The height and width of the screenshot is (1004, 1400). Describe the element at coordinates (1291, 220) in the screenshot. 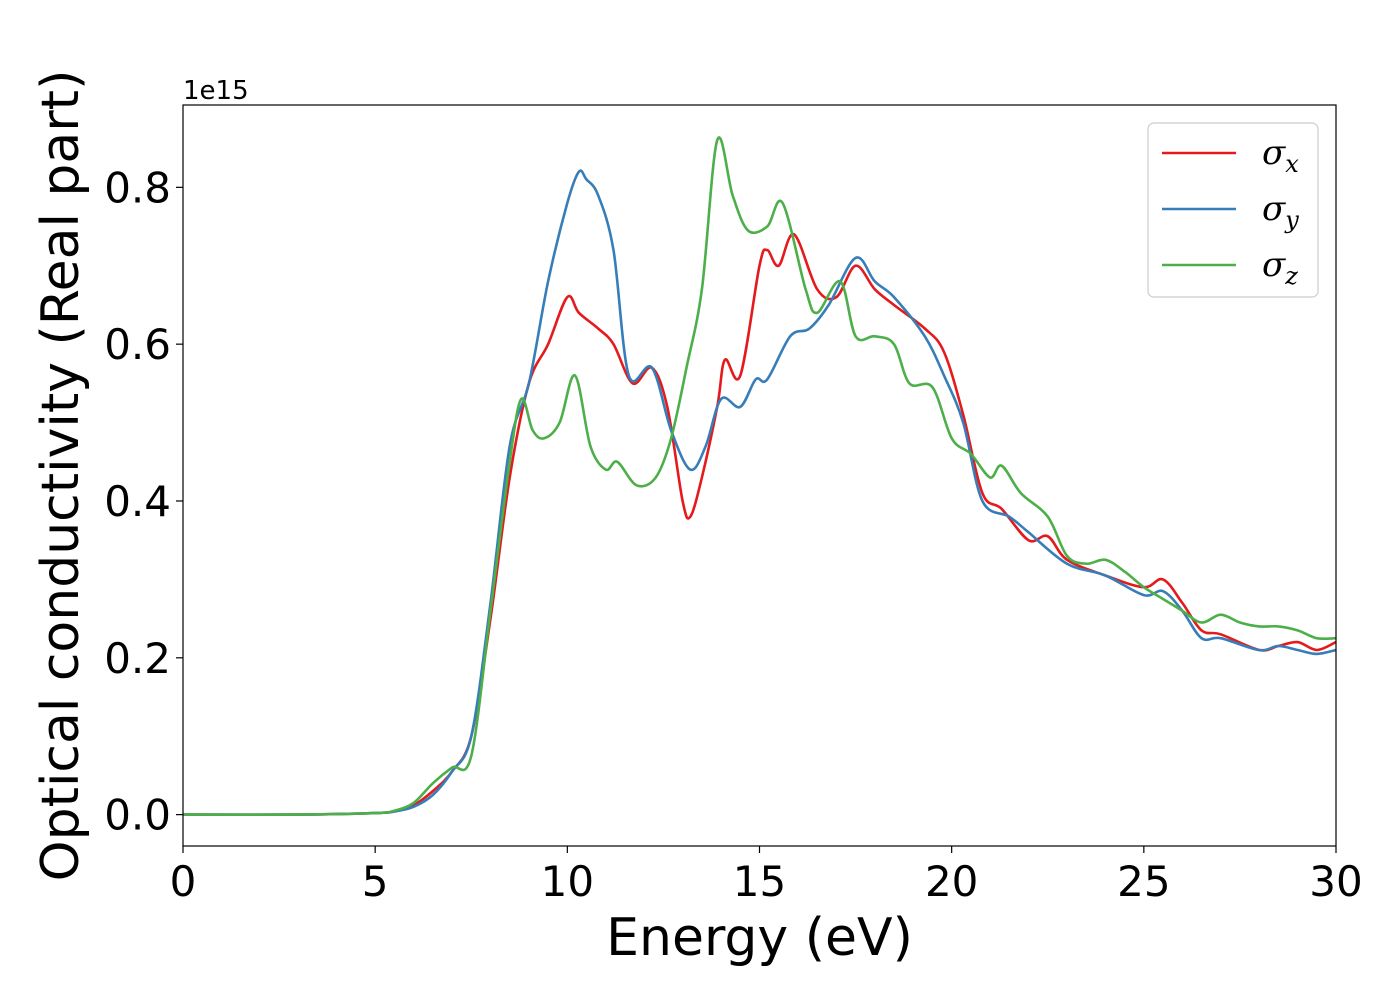

I see `legend-subscript: y` at that location.